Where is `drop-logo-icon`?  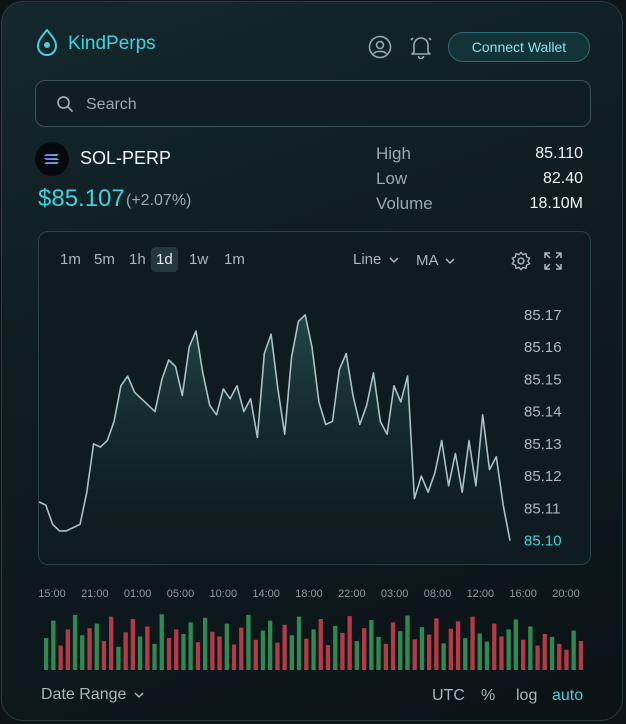
drop-logo-icon is located at coordinates (47, 44).